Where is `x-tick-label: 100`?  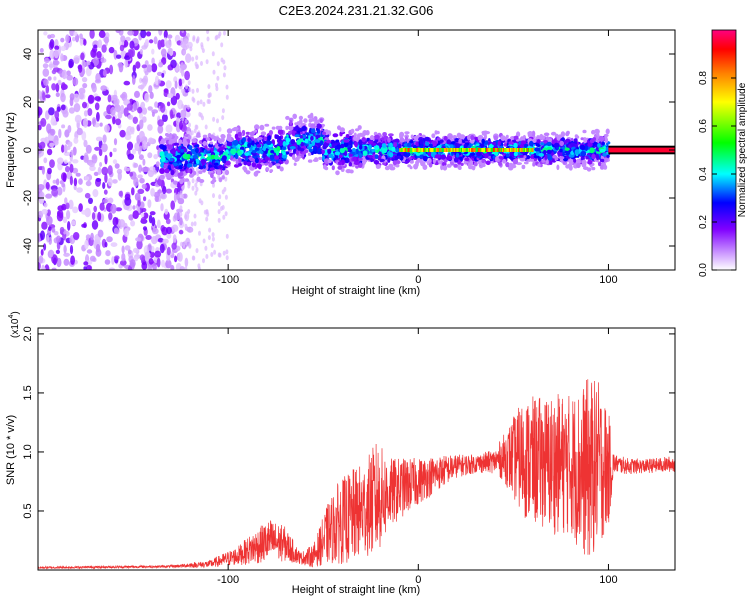
x-tick-label: 100 is located at coordinates (608, 580).